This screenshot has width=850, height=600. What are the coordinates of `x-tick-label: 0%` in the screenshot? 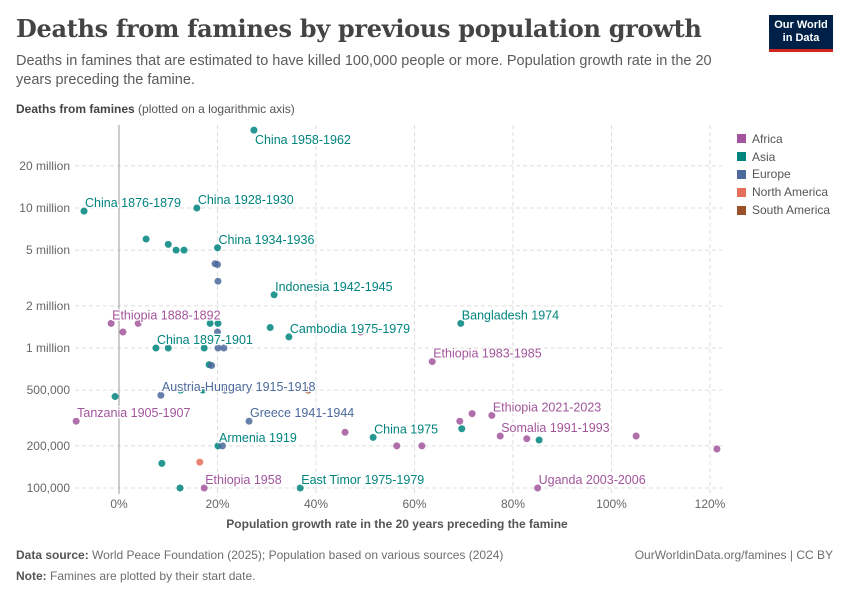 It's located at (119, 504).